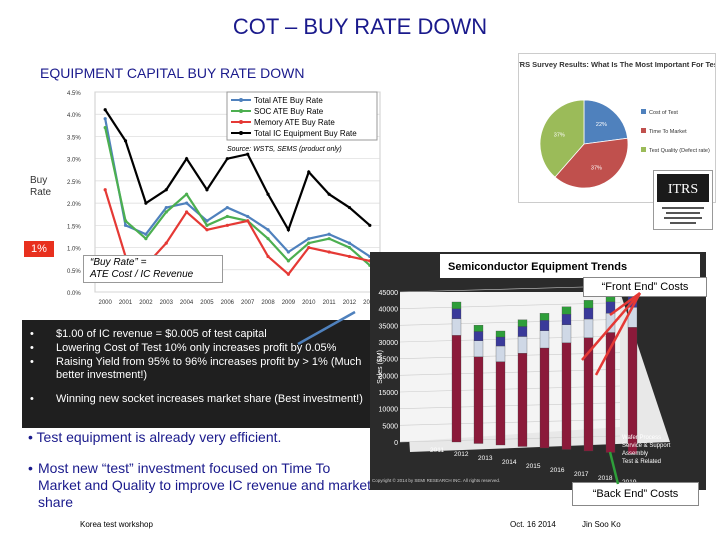  Describe the element at coordinates (74, 250) in the screenshot. I see `y-tick-label: 1.0%` at that location.